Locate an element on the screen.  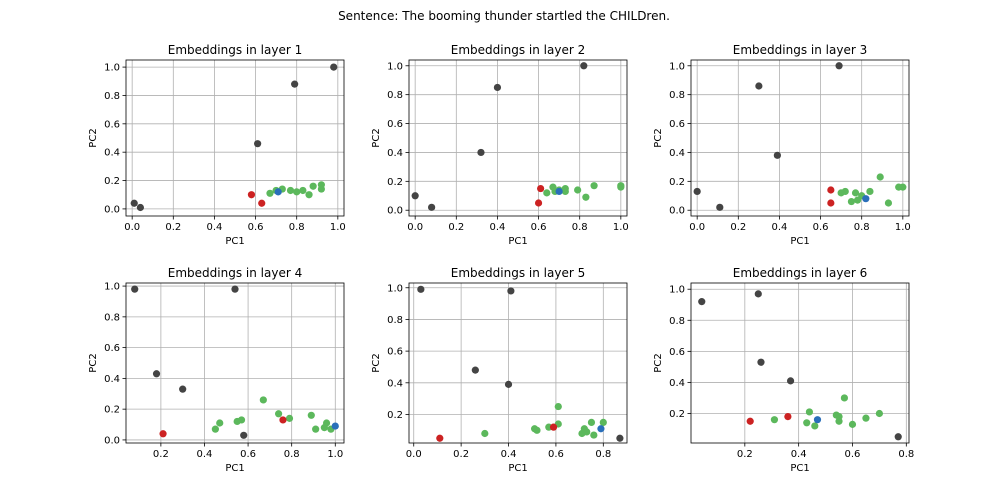
chart-title: Embeddings in layer 6 is located at coordinates (800, 273).